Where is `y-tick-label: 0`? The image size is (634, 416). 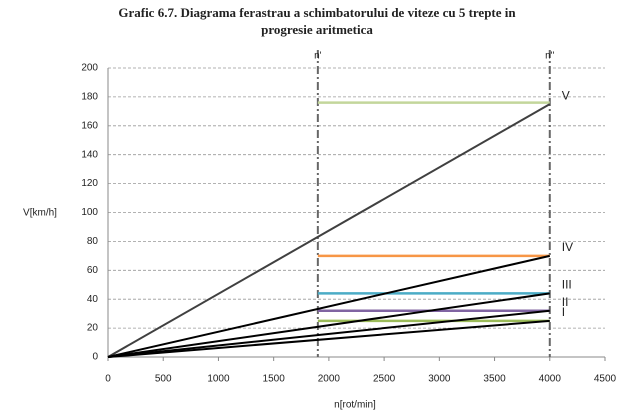 y-tick-label: 0 is located at coordinates (95, 357).